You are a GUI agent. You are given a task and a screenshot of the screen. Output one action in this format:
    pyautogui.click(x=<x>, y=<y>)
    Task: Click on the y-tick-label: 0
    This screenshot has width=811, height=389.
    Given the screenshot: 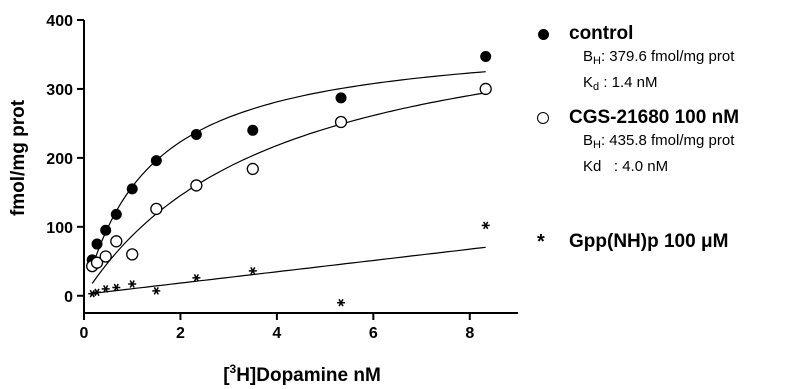 What is the action you would take?
    pyautogui.click(x=68, y=297)
    